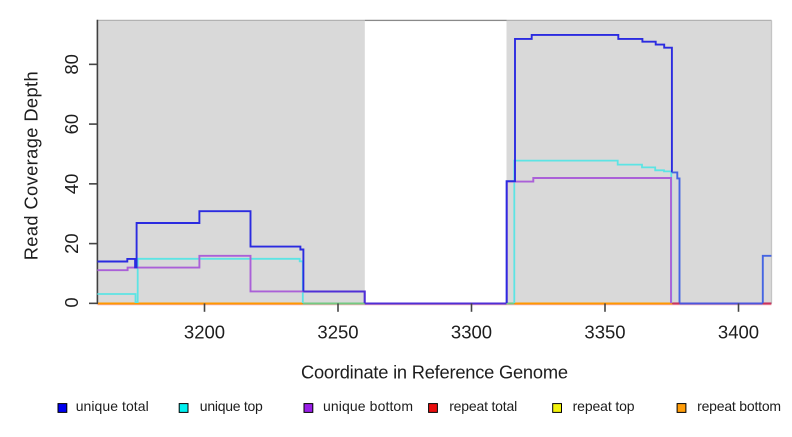 Image resolution: width=792 pixels, height=437 pixels. Describe the element at coordinates (71, 64) in the screenshot. I see `svg-text: 80` at that location.